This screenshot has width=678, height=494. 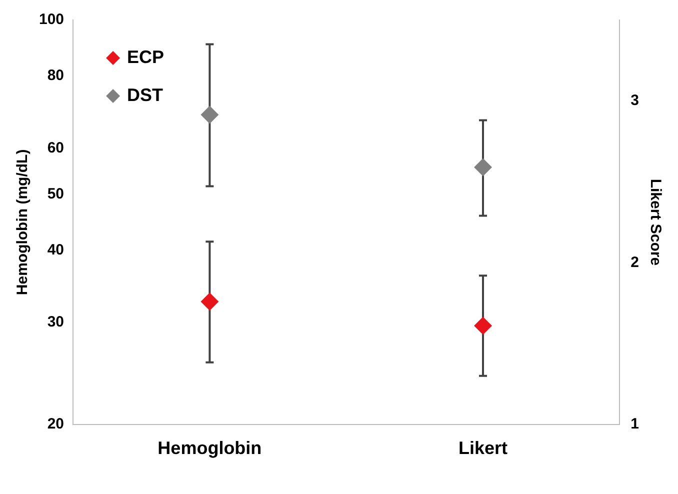 I want to click on x-tick-label: Hemoglobin, so click(x=210, y=448).